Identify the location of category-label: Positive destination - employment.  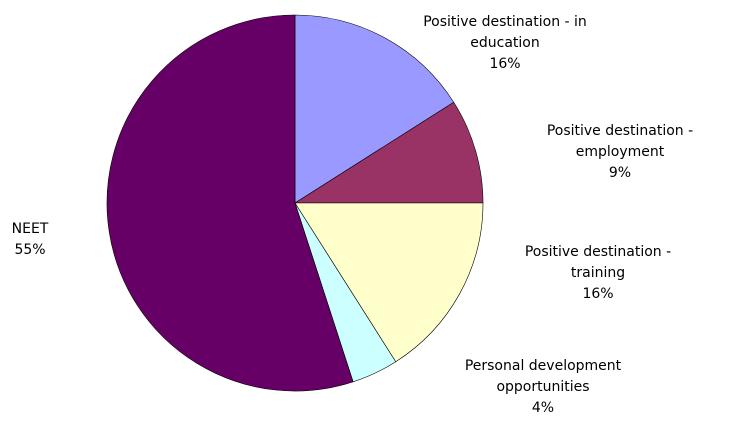
(620, 141).